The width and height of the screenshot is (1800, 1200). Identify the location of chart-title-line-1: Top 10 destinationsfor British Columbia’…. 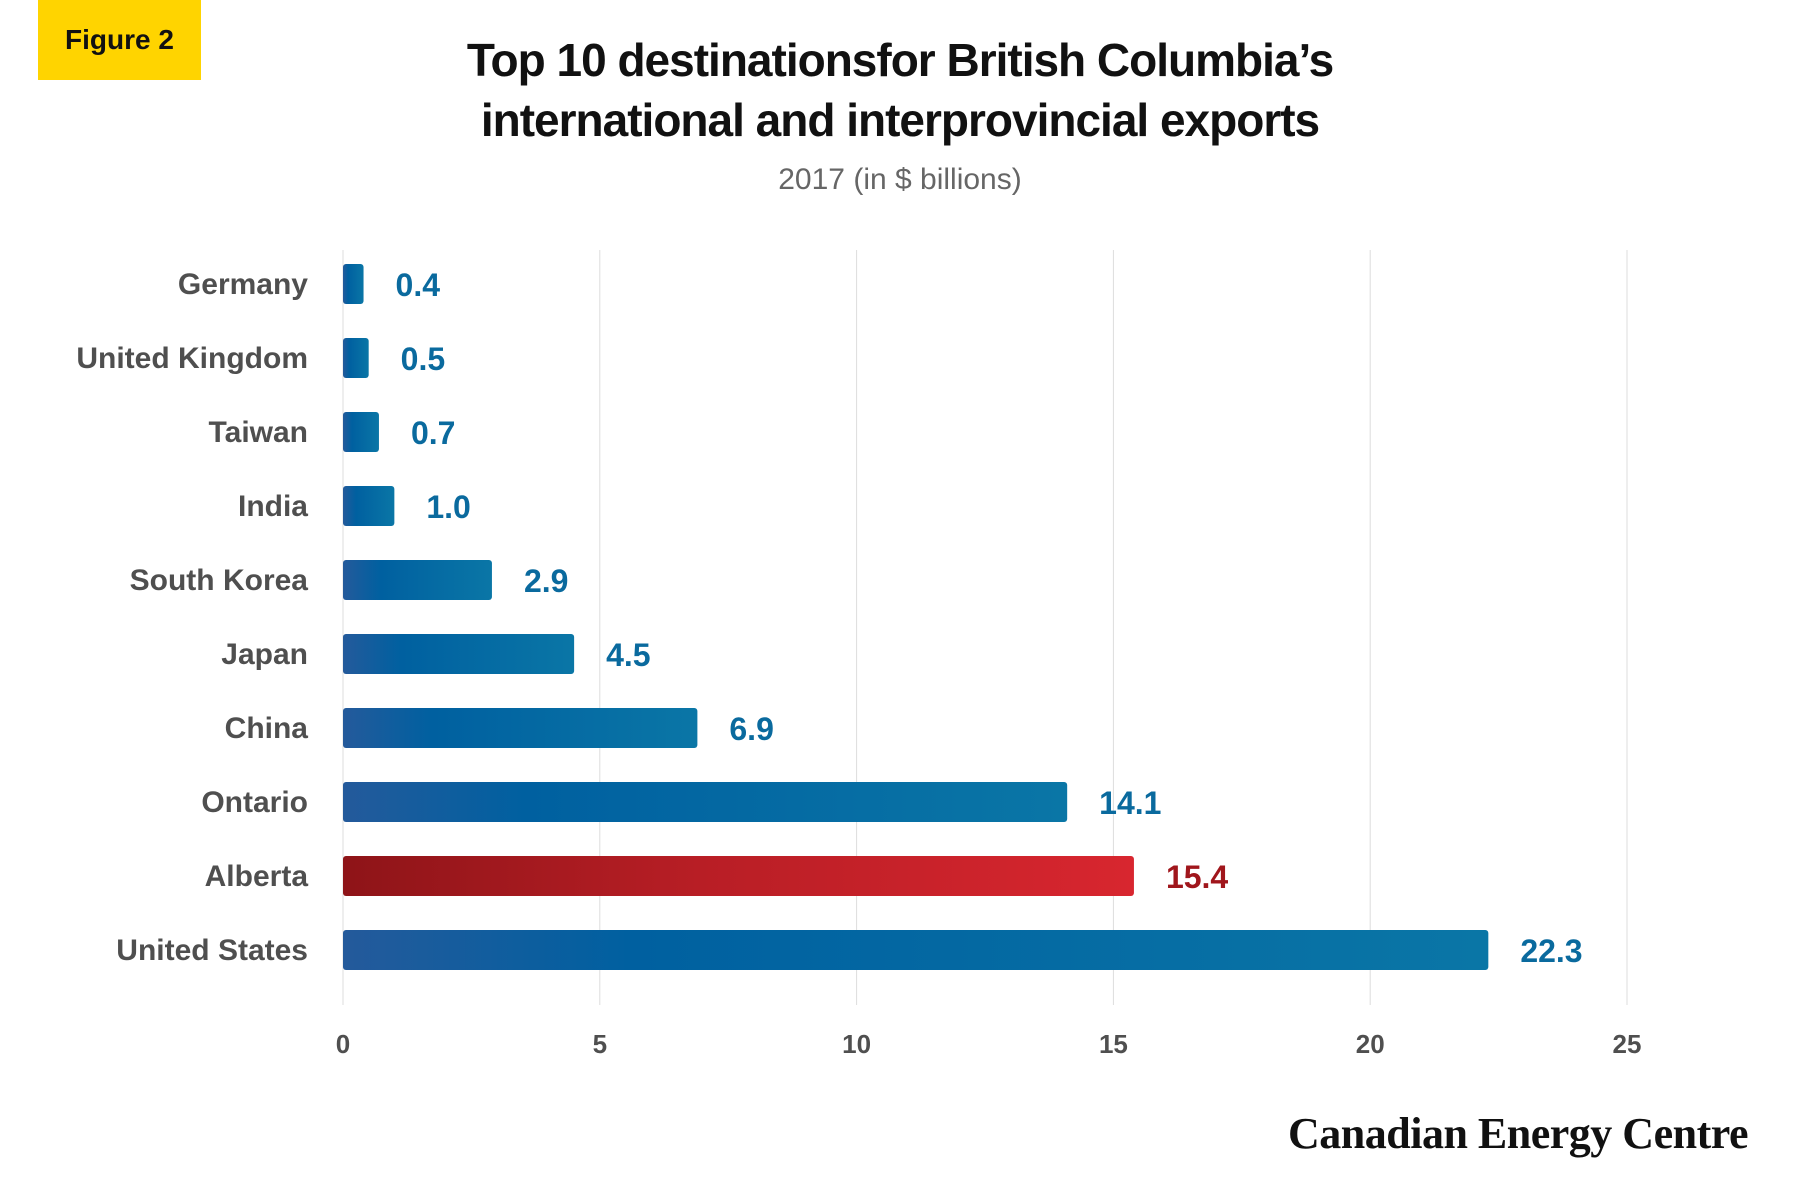
(900, 60).